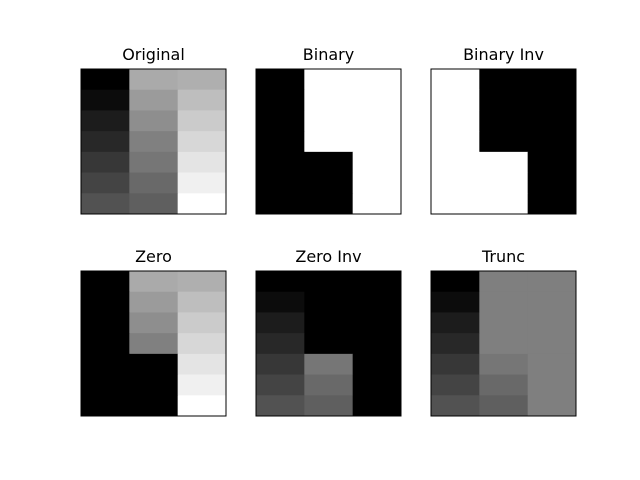 This screenshot has width=640, height=480. Describe the element at coordinates (377, 302) in the screenshot. I see `heatmap-cell-zero-inv-r1-c2` at that location.